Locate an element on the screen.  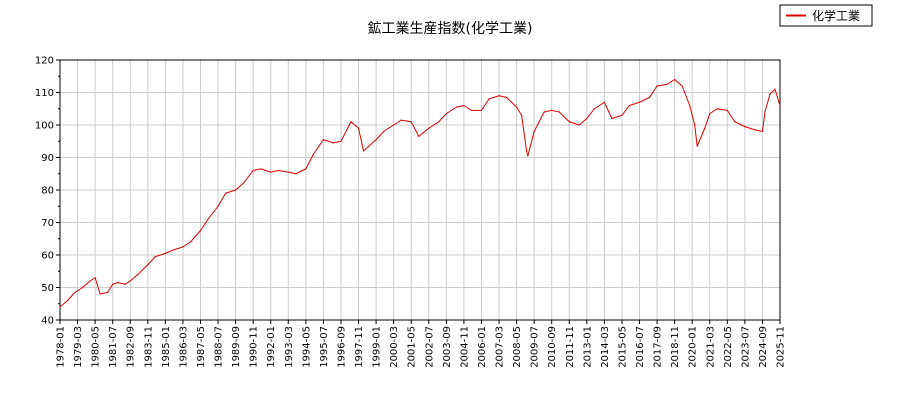
y-tick-label: 40 is located at coordinates (47, 321).